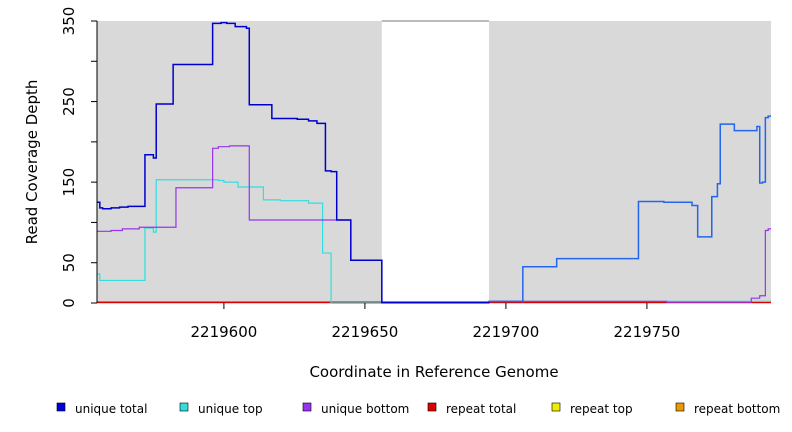 Image resolution: width=792 pixels, height=432 pixels. What do you see at coordinates (481, 409) in the screenshot?
I see `legend-label: repeat total` at bounding box center [481, 409].